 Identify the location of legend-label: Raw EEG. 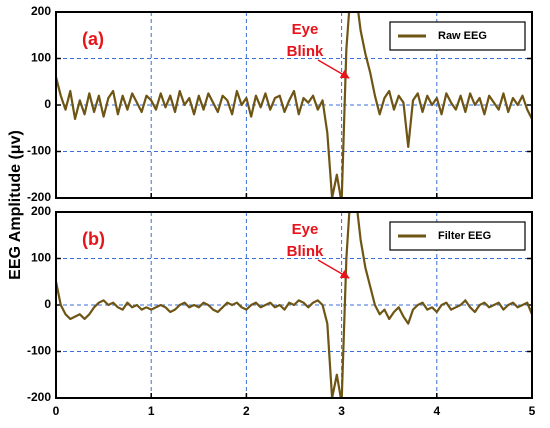
(462, 36).